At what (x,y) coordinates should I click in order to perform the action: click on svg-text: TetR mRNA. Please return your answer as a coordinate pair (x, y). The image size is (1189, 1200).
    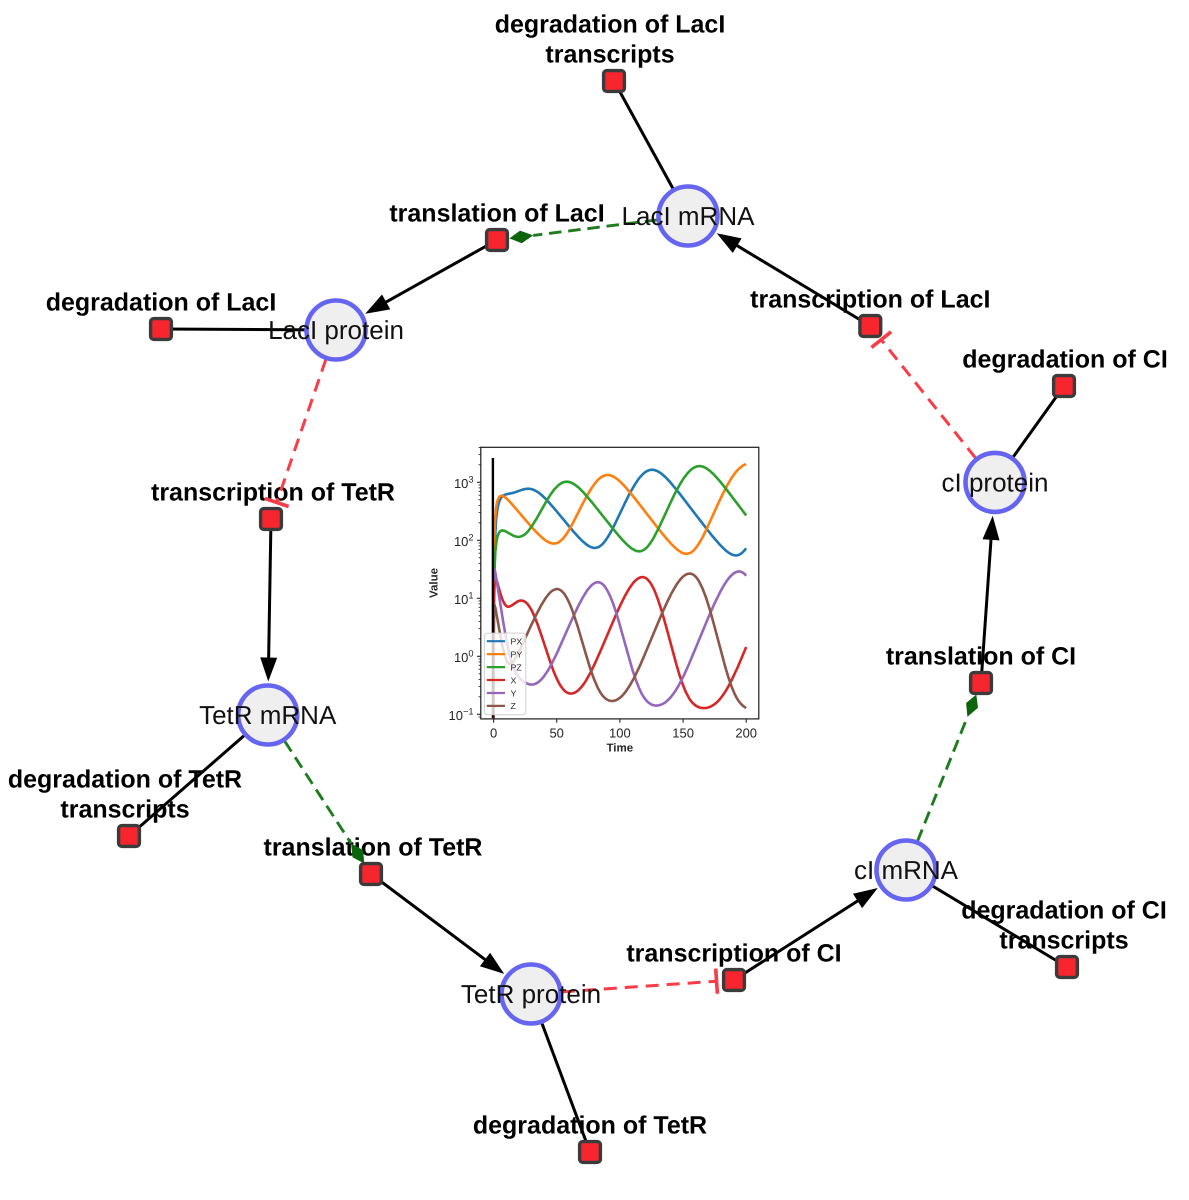
    Looking at the image, I should click on (268, 715).